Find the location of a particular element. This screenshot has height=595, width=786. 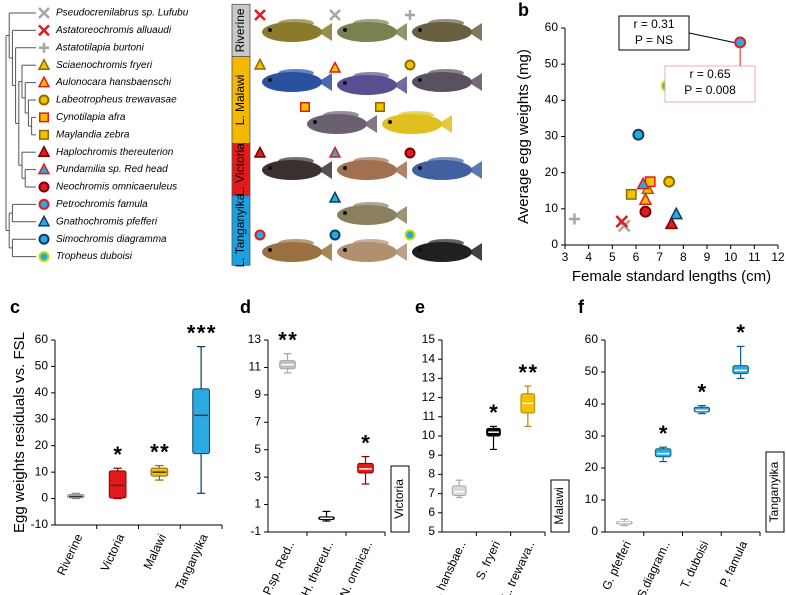

x-tick-label: 12 is located at coordinates (778, 257).